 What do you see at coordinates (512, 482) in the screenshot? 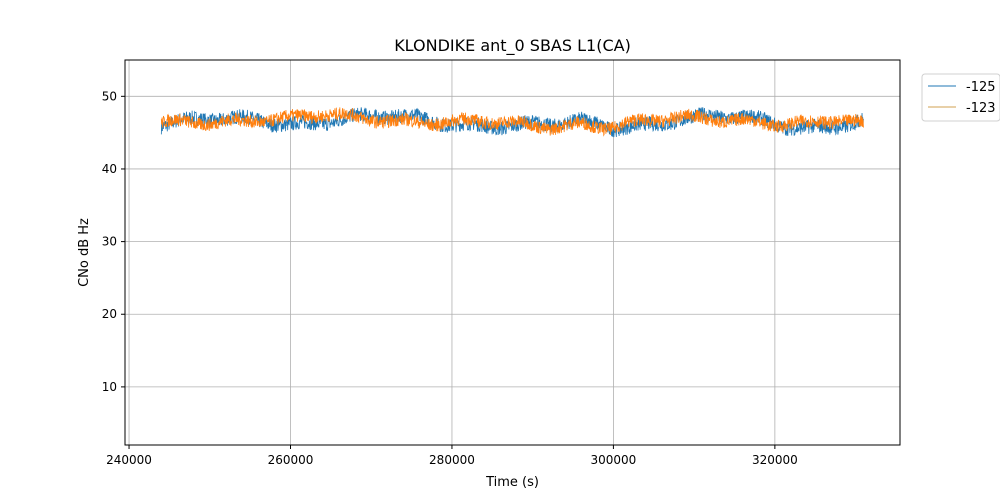
I see `x-axis-label: Time (s)` at bounding box center [512, 482].